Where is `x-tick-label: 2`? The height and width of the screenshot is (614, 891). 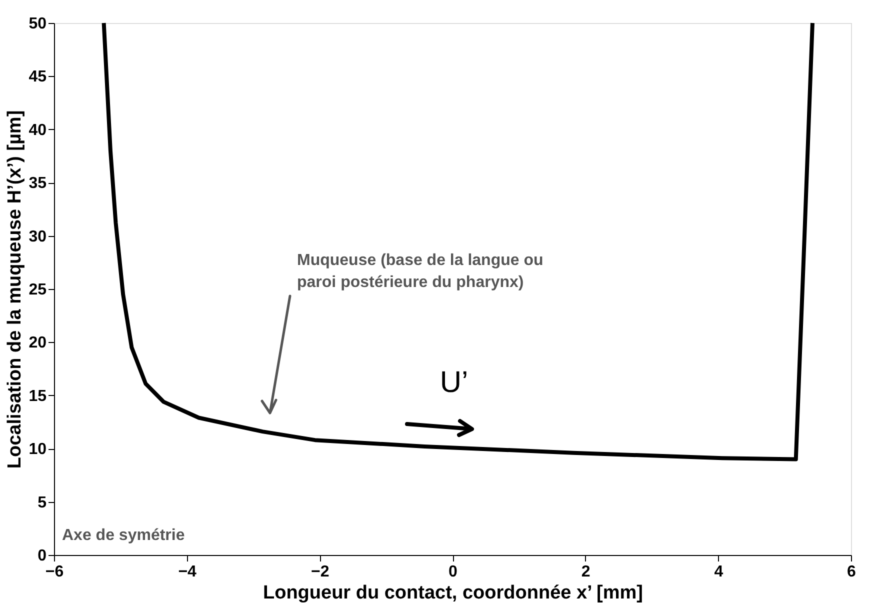 x-tick-label: 2 is located at coordinates (585, 572).